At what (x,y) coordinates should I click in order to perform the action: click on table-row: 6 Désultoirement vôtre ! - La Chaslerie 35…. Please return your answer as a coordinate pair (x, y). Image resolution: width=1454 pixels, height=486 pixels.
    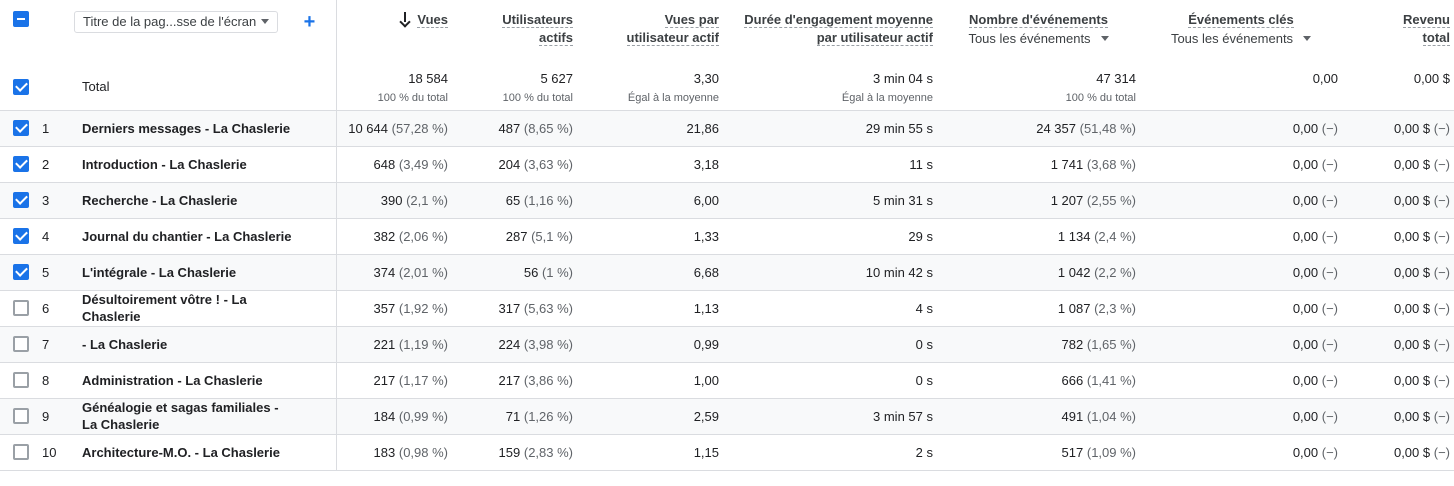
    Looking at the image, I should click on (727, 308).